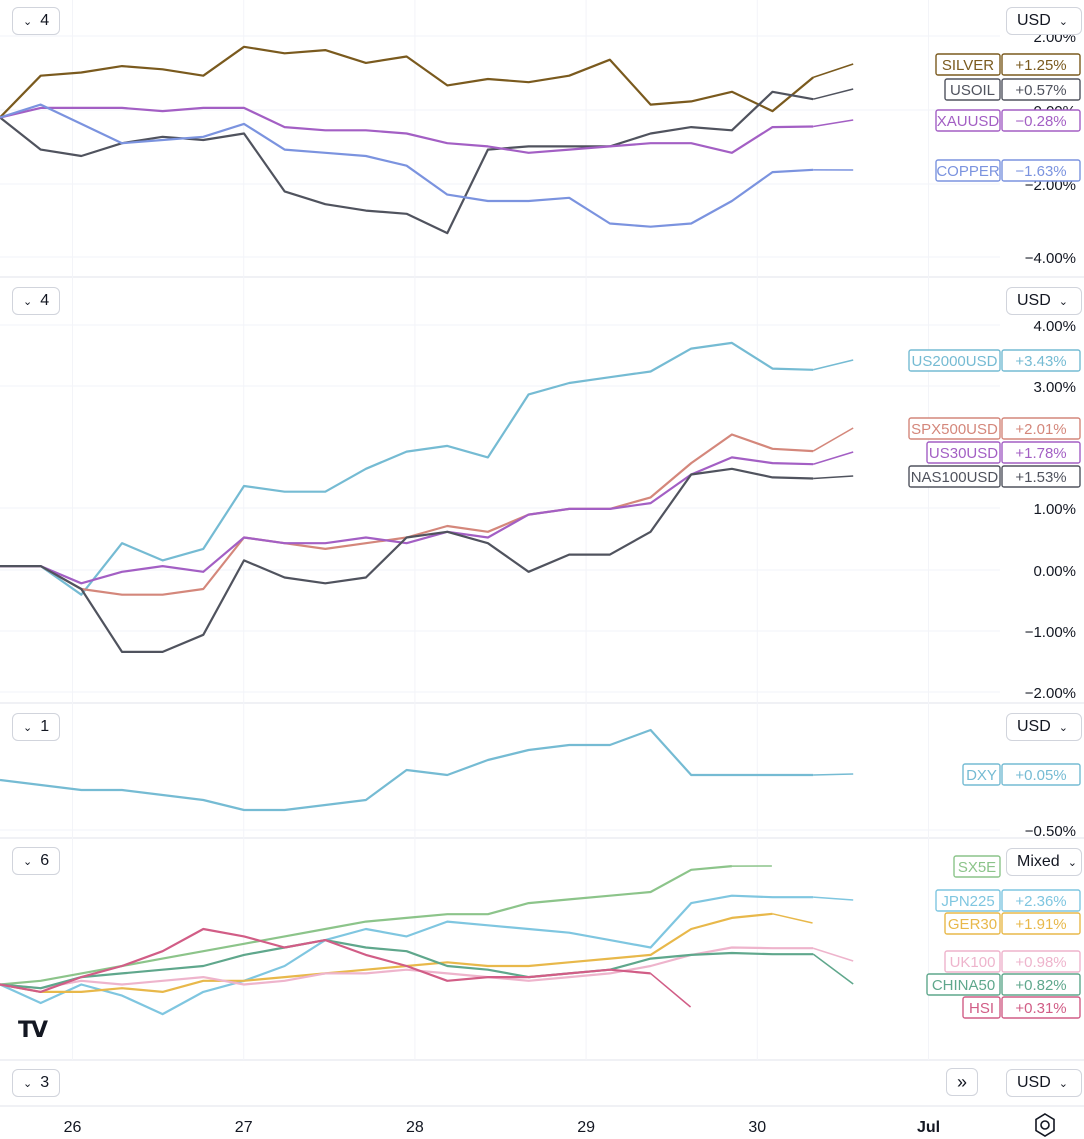  I want to click on pane1-series-count: 4, so click(45, 20).